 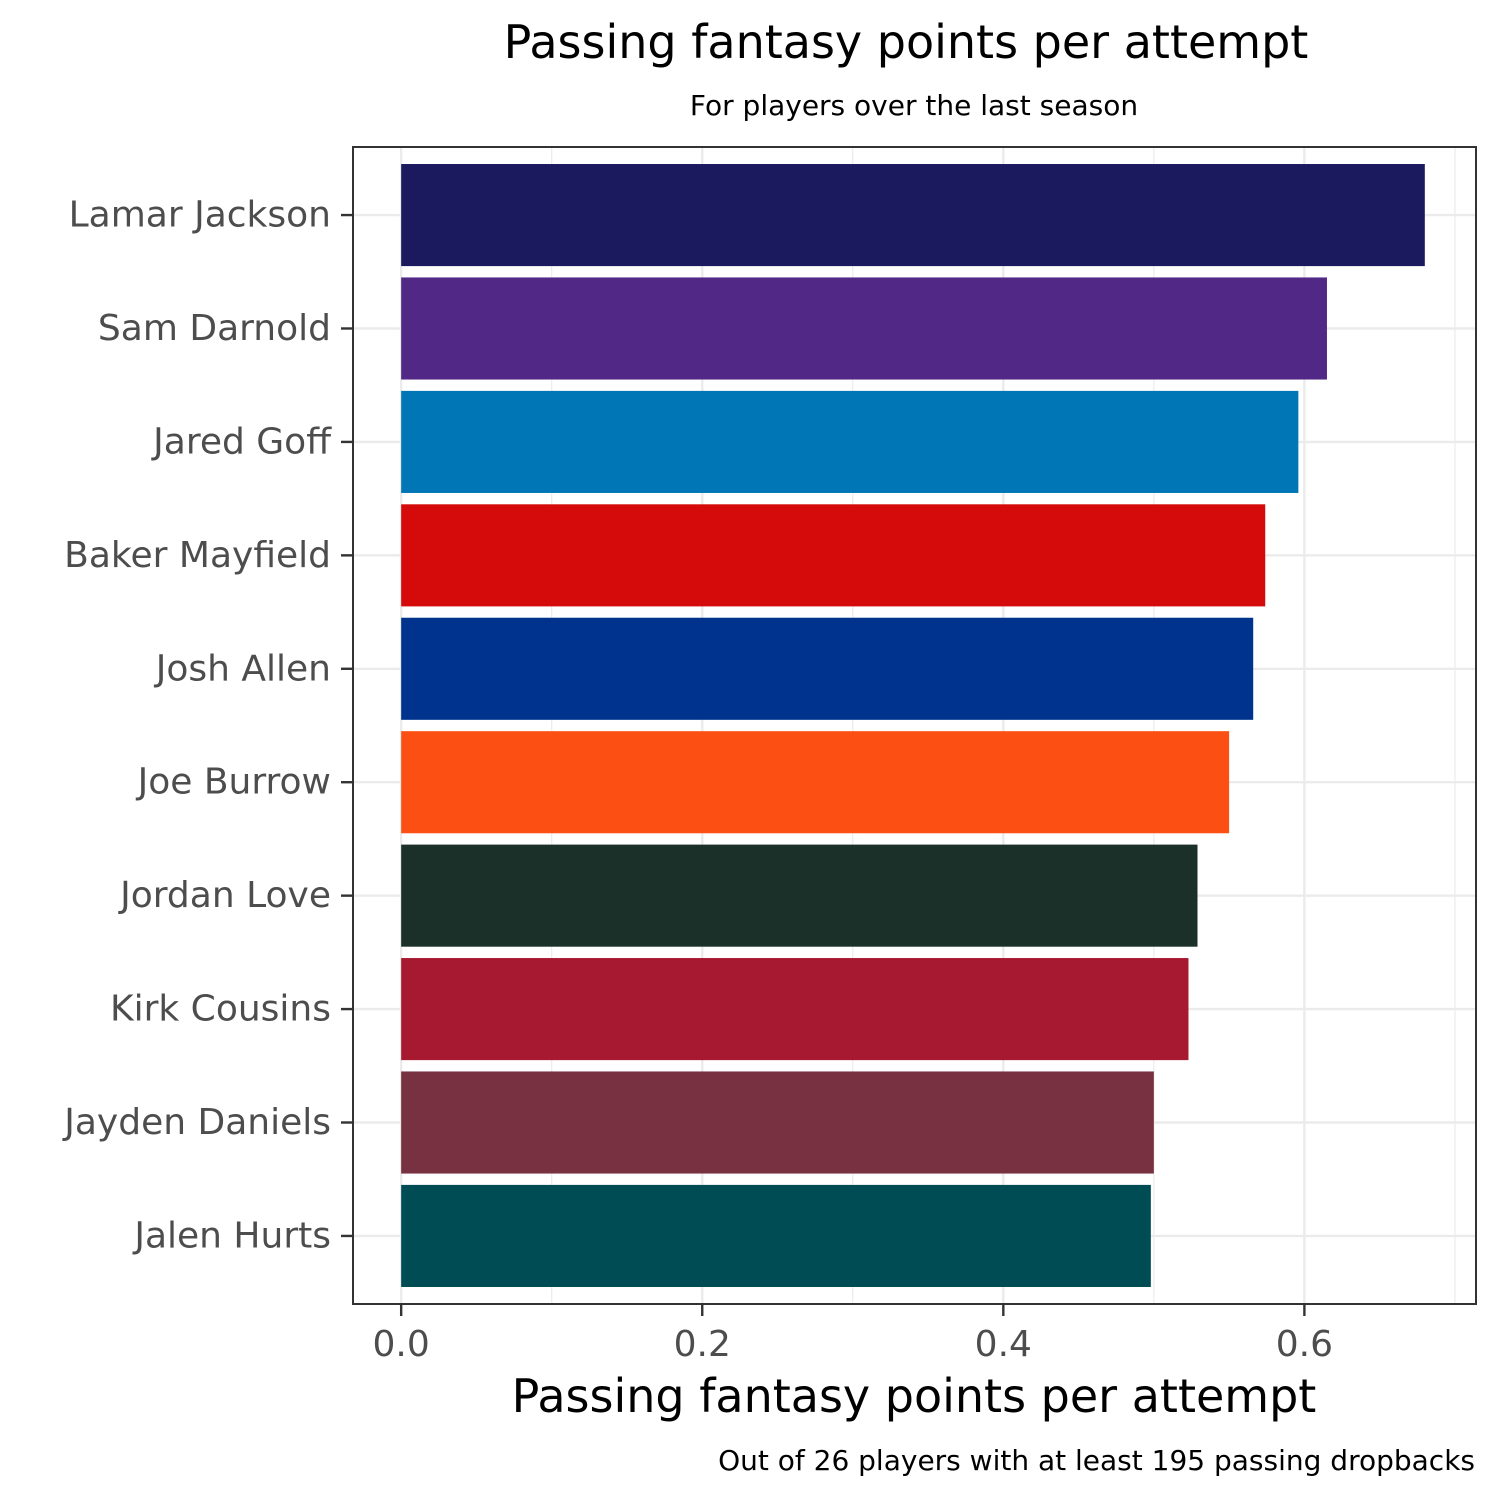 I want to click on y-tick-label: Lamar Jackson, so click(x=200, y=215).